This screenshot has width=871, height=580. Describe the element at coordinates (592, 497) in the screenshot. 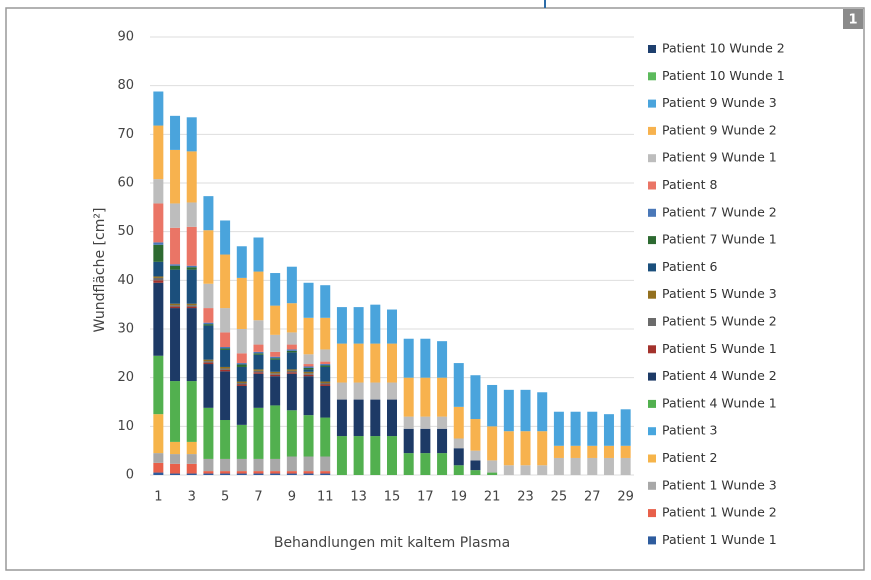

I see `x-tick-label: 27` at that location.